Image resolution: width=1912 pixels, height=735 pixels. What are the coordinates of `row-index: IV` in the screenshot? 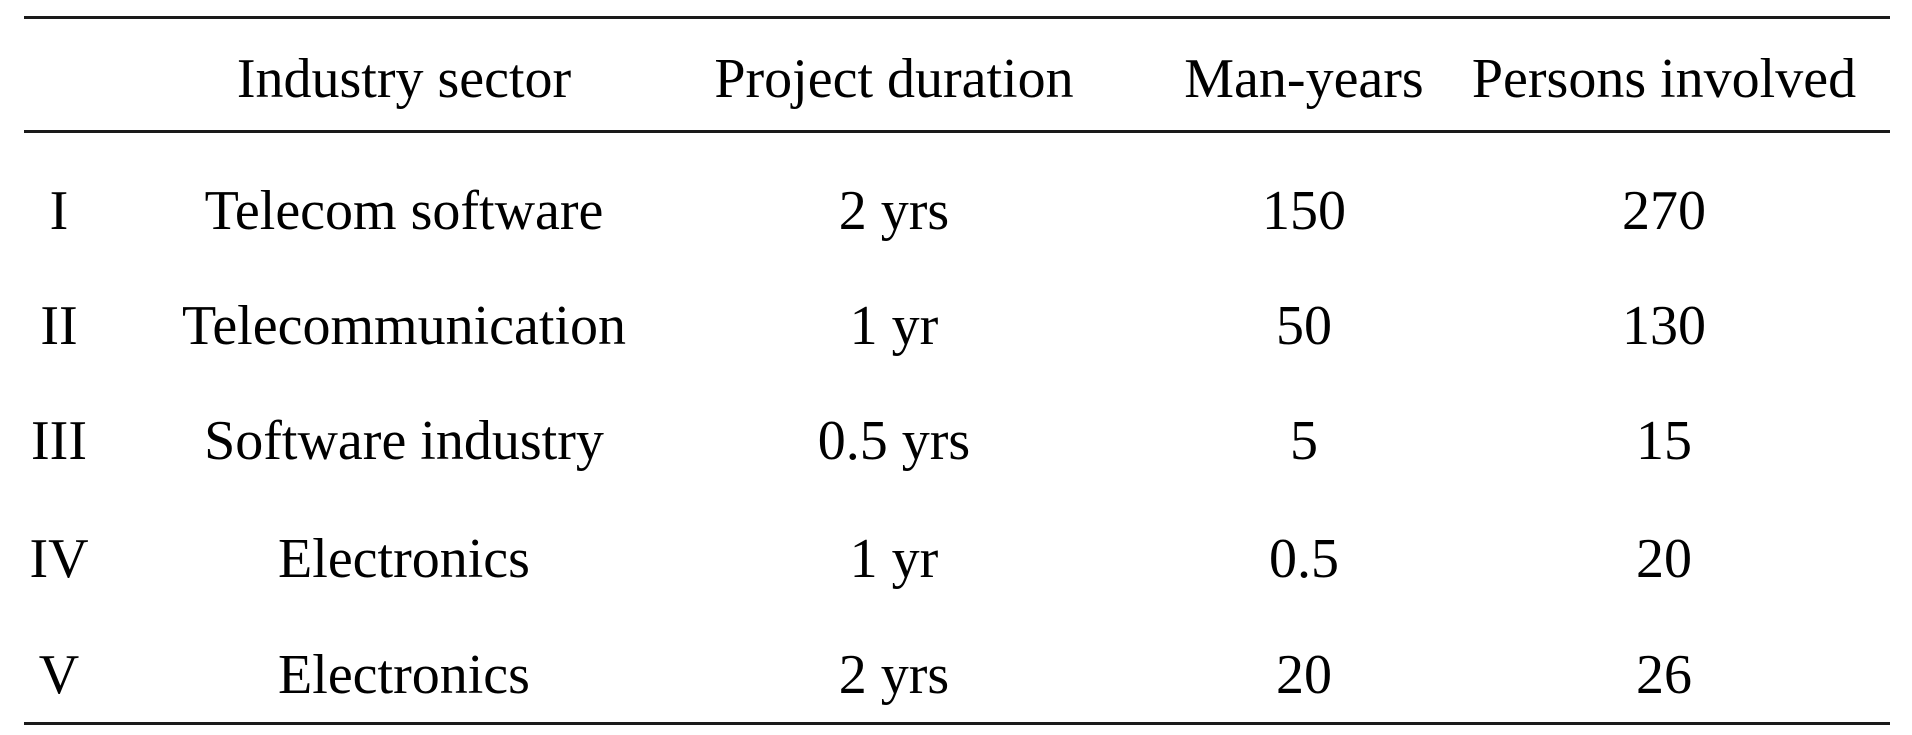 It's located at (59, 559).